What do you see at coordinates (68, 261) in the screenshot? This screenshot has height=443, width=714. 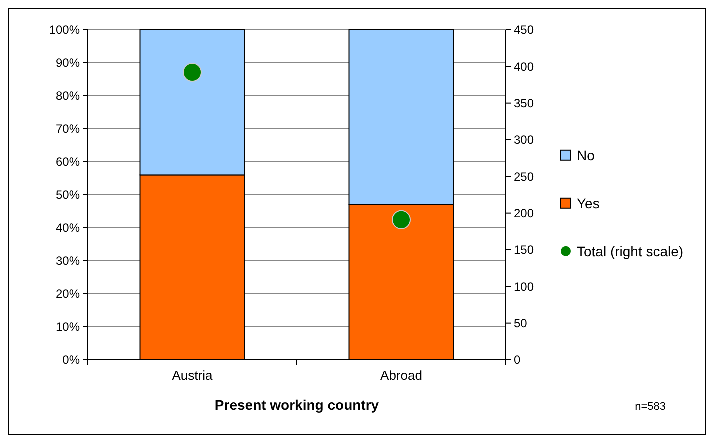 I see `y-tick-label: 30%` at bounding box center [68, 261].